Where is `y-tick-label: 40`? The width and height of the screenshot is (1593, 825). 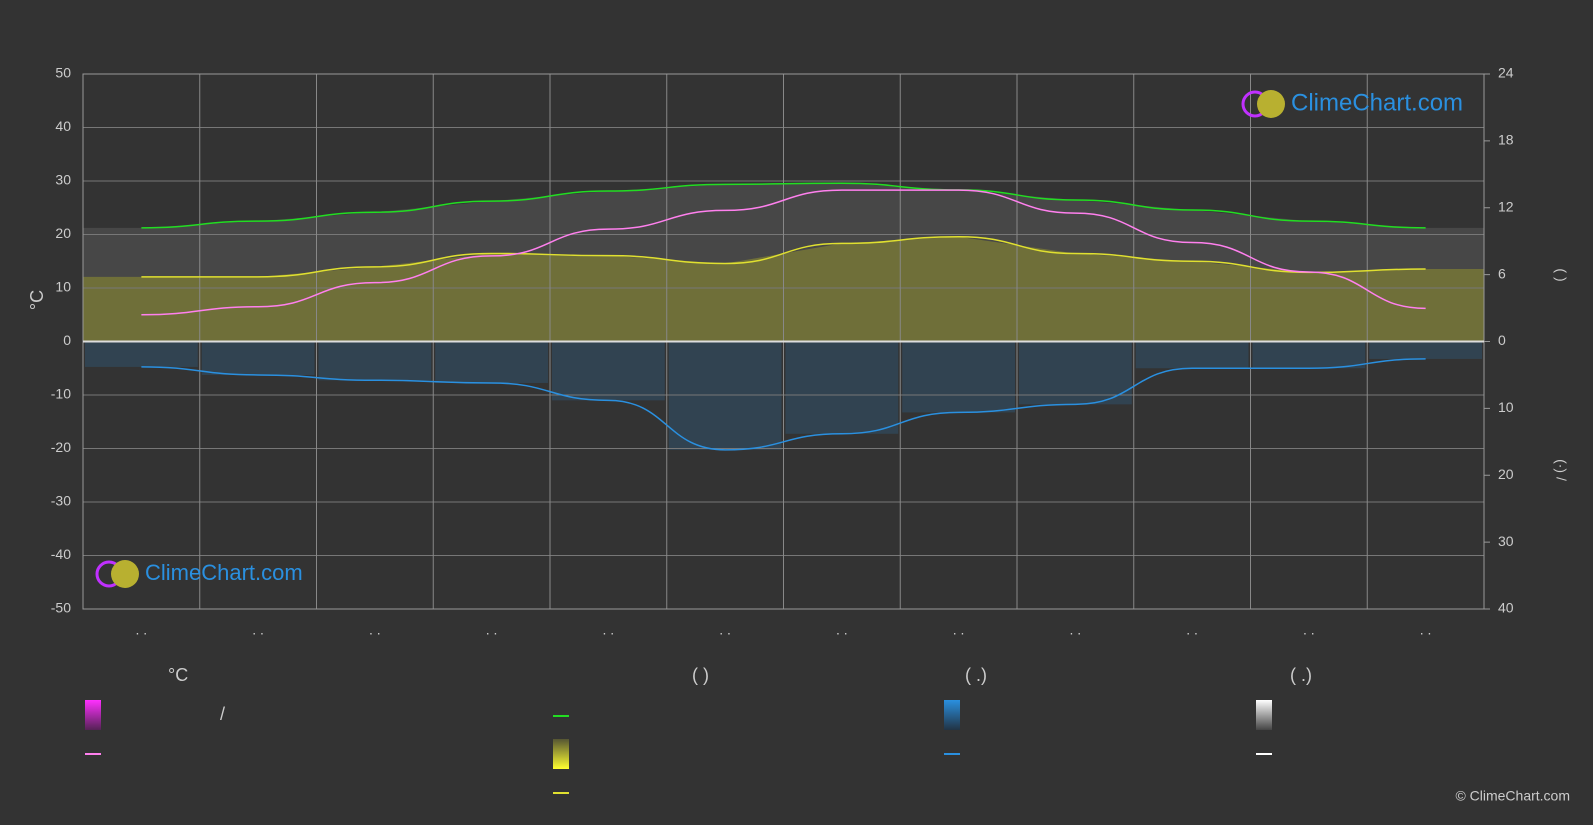
y-tick-label: 40 is located at coordinates (63, 126).